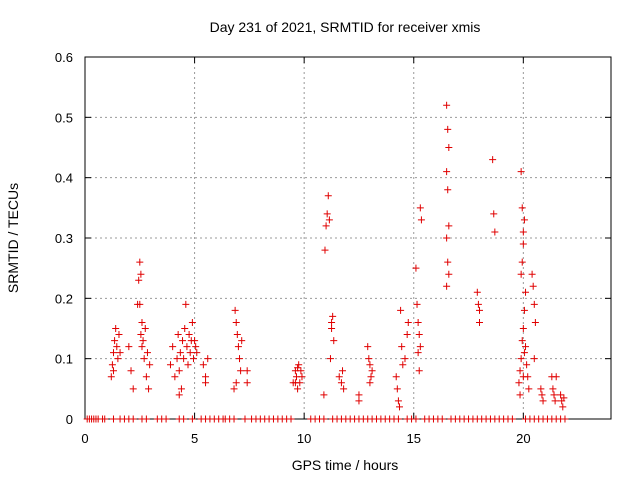 The image size is (640, 480). Describe the element at coordinates (194, 438) in the screenshot. I see `x-tick-label: 5` at that location.